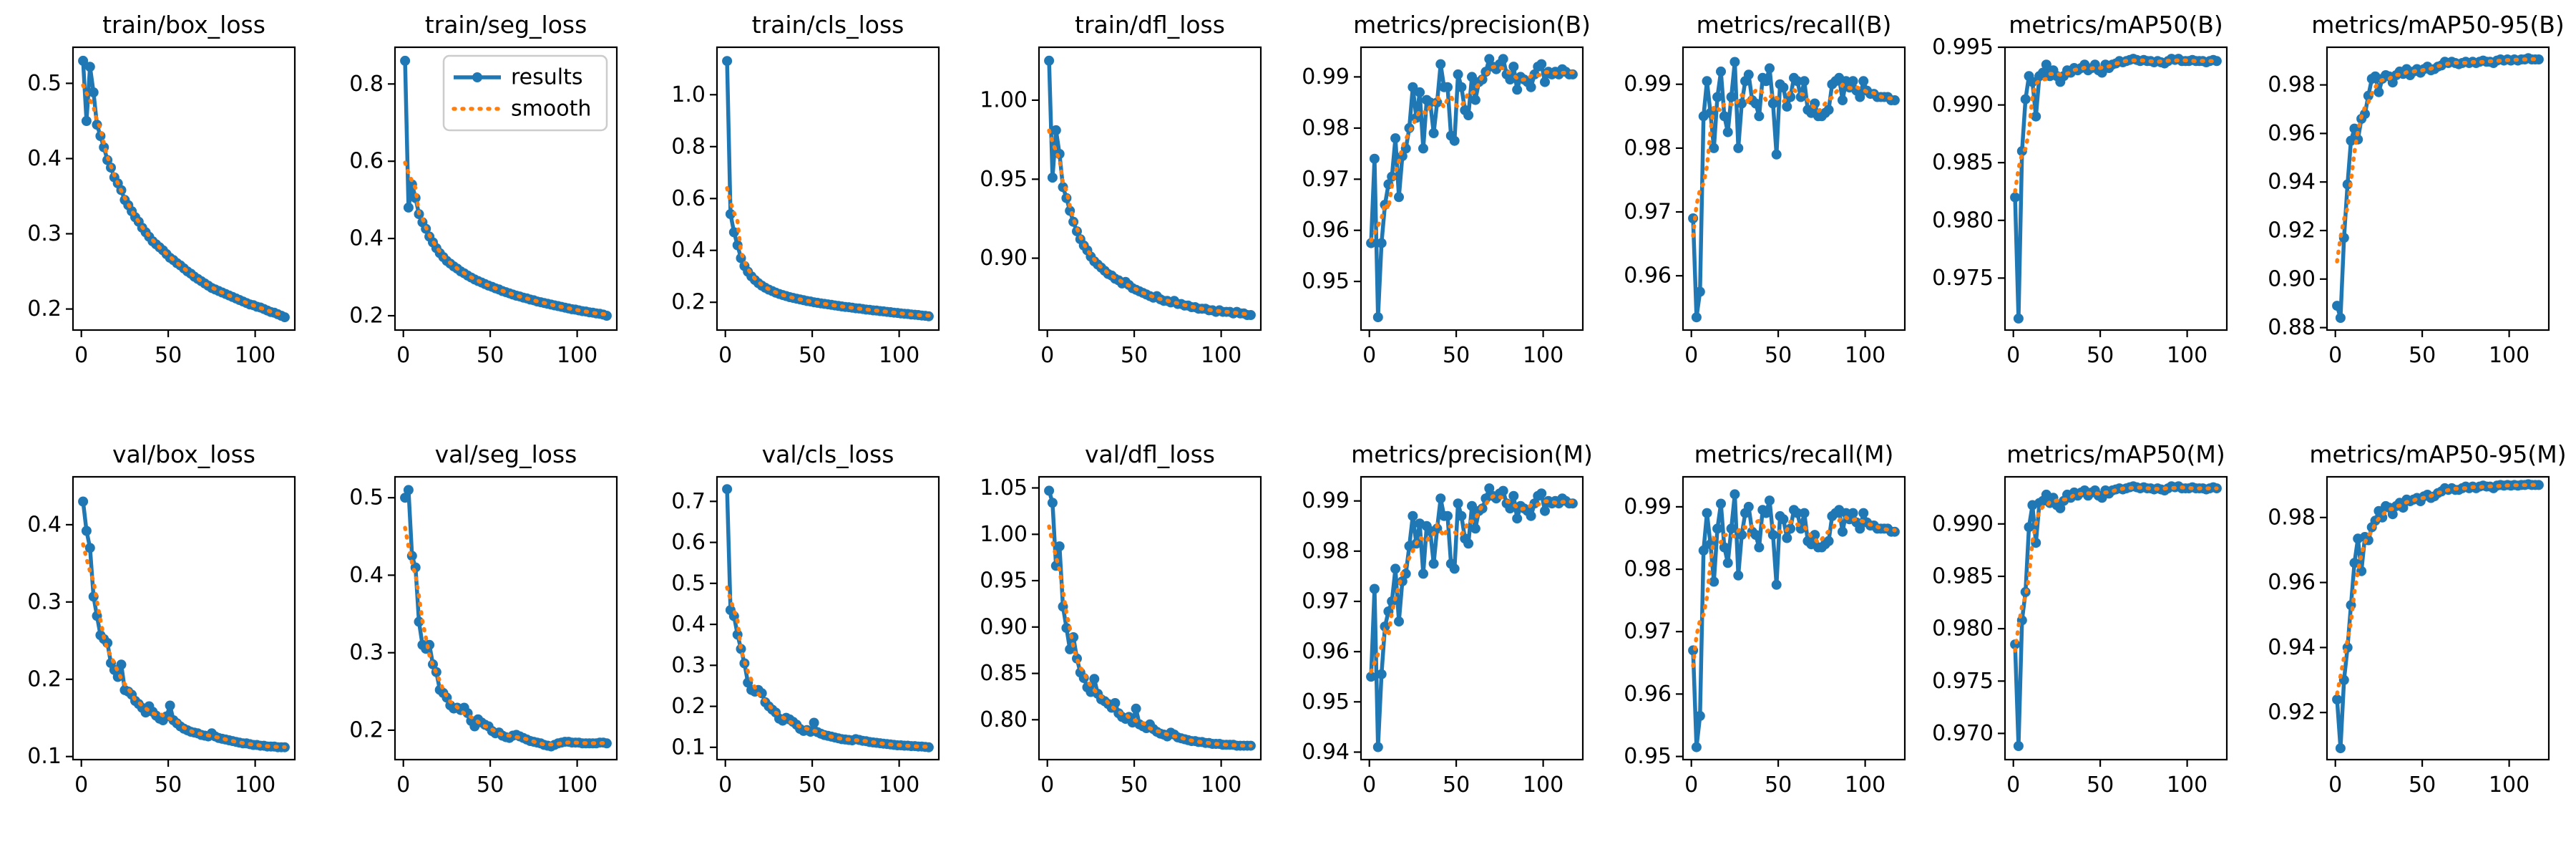  I want to click on y-tick-label: 0.80, so click(1004, 719).